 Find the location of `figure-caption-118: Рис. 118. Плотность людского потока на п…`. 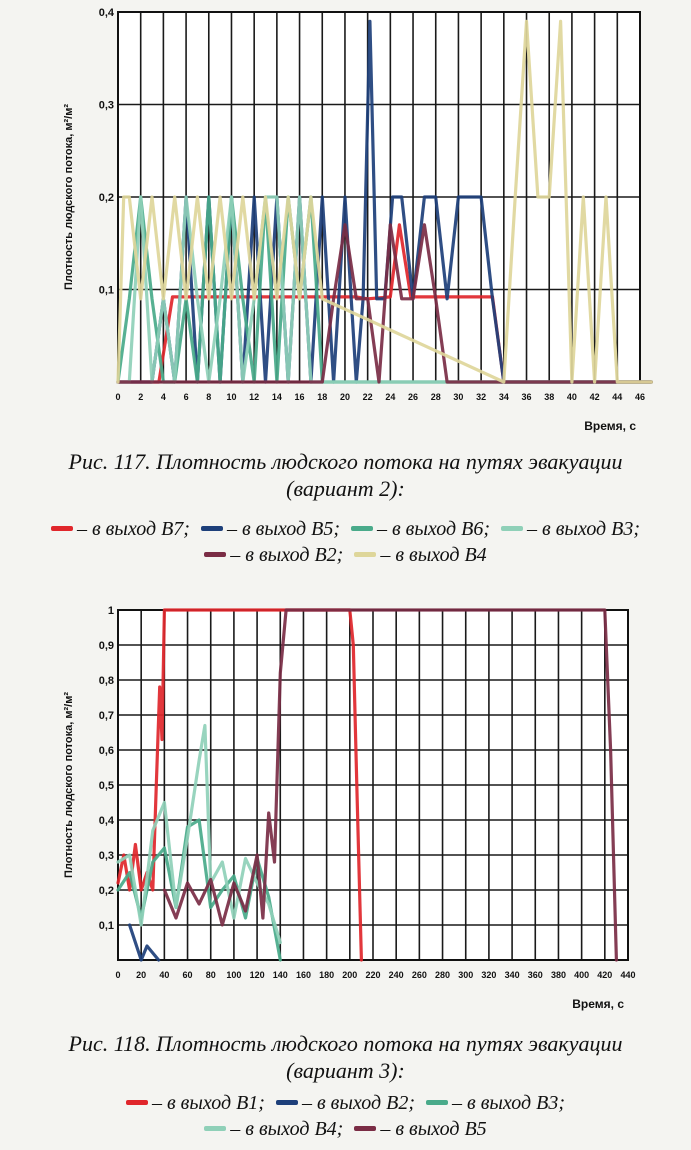

figure-caption-118: Рис. 118. Плотность людского потока на п… is located at coordinates (345, 1057).